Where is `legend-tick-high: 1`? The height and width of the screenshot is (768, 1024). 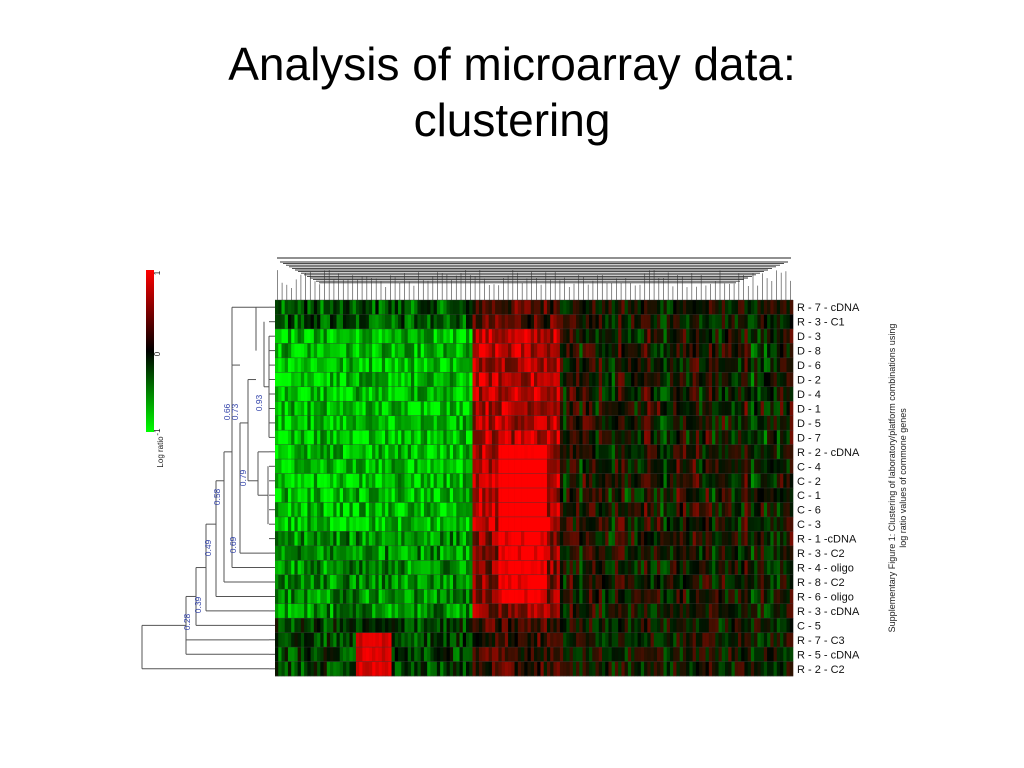
legend-tick-high: 1 is located at coordinates (157, 272).